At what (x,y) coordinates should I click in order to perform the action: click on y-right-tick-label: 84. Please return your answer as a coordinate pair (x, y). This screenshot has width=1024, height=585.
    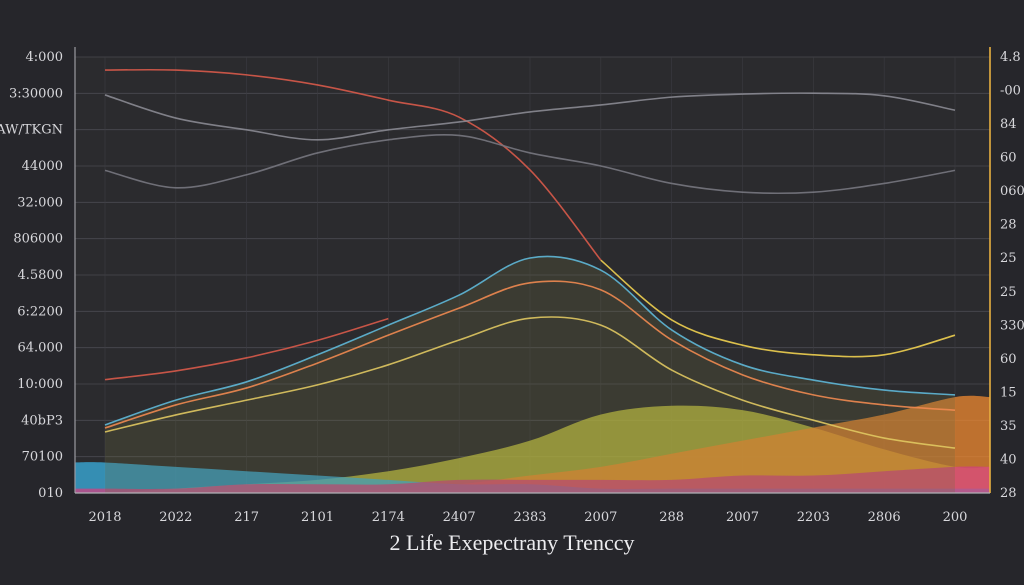
    Looking at the image, I should click on (1008, 124).